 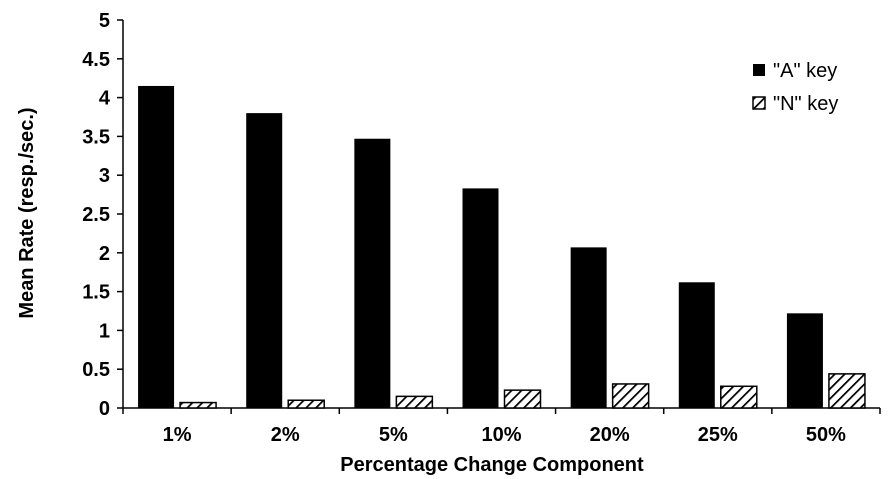 What do you see at coordinates (414, 402) in the screenshot?
I see `bar-n-key-5pct` at bounding box center [414, 402].